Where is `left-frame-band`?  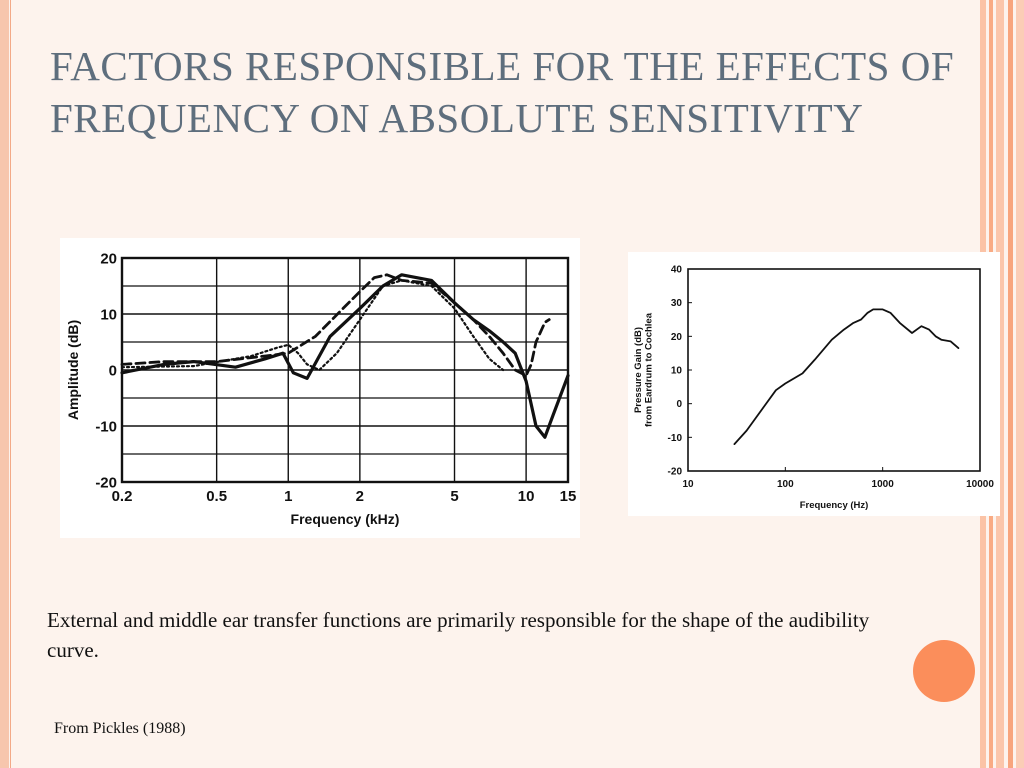 left-frame-band is located at coordinates (4, 384).